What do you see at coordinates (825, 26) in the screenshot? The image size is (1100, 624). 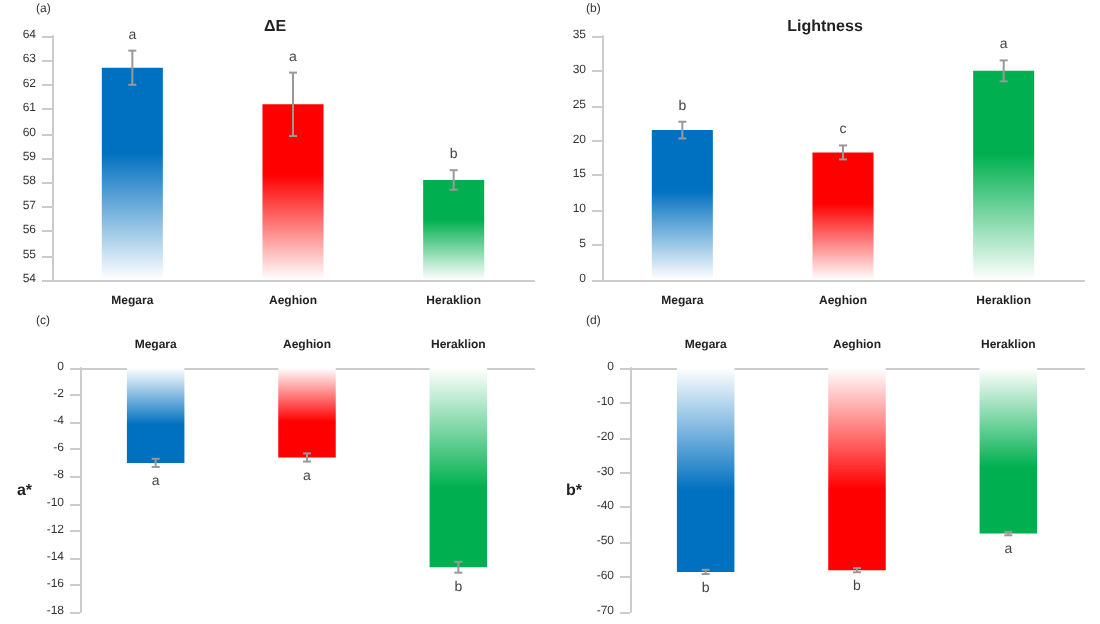 I see `chart-title: Lightness` at bounding box center [825, 26].